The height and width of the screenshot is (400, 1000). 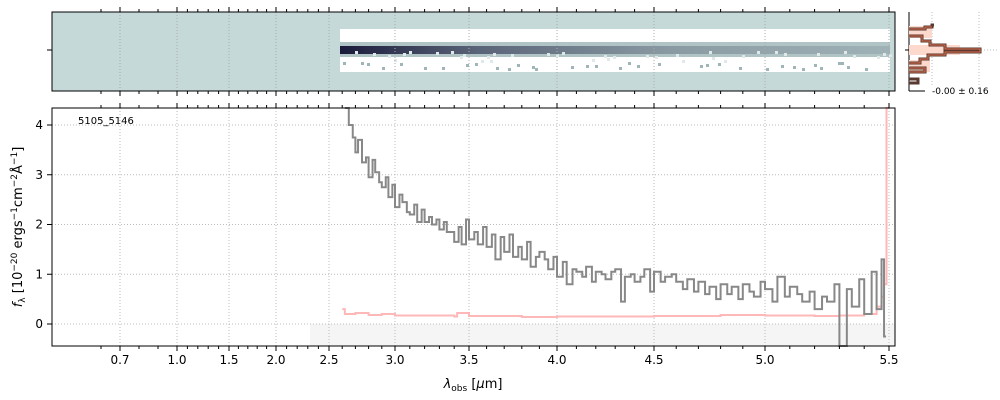 I want to click on y-tick-label: 2, so click(x=39, y=225).